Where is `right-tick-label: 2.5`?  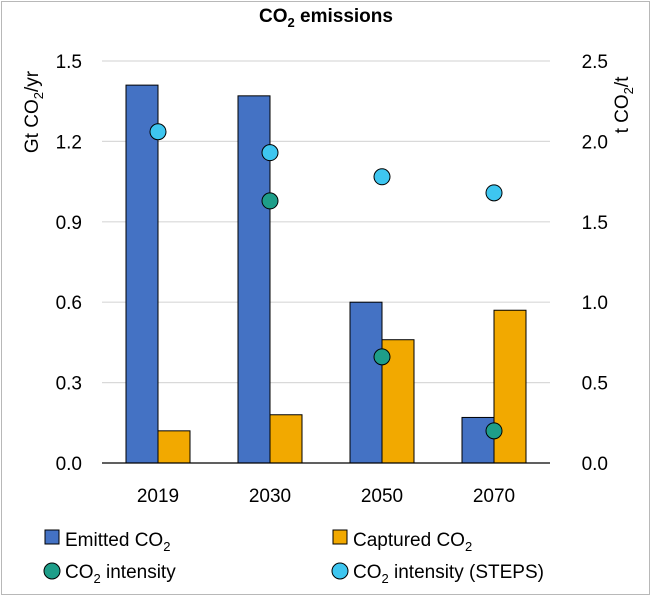
right-tick-label: 2.5 is located at coordinates (595, 62).